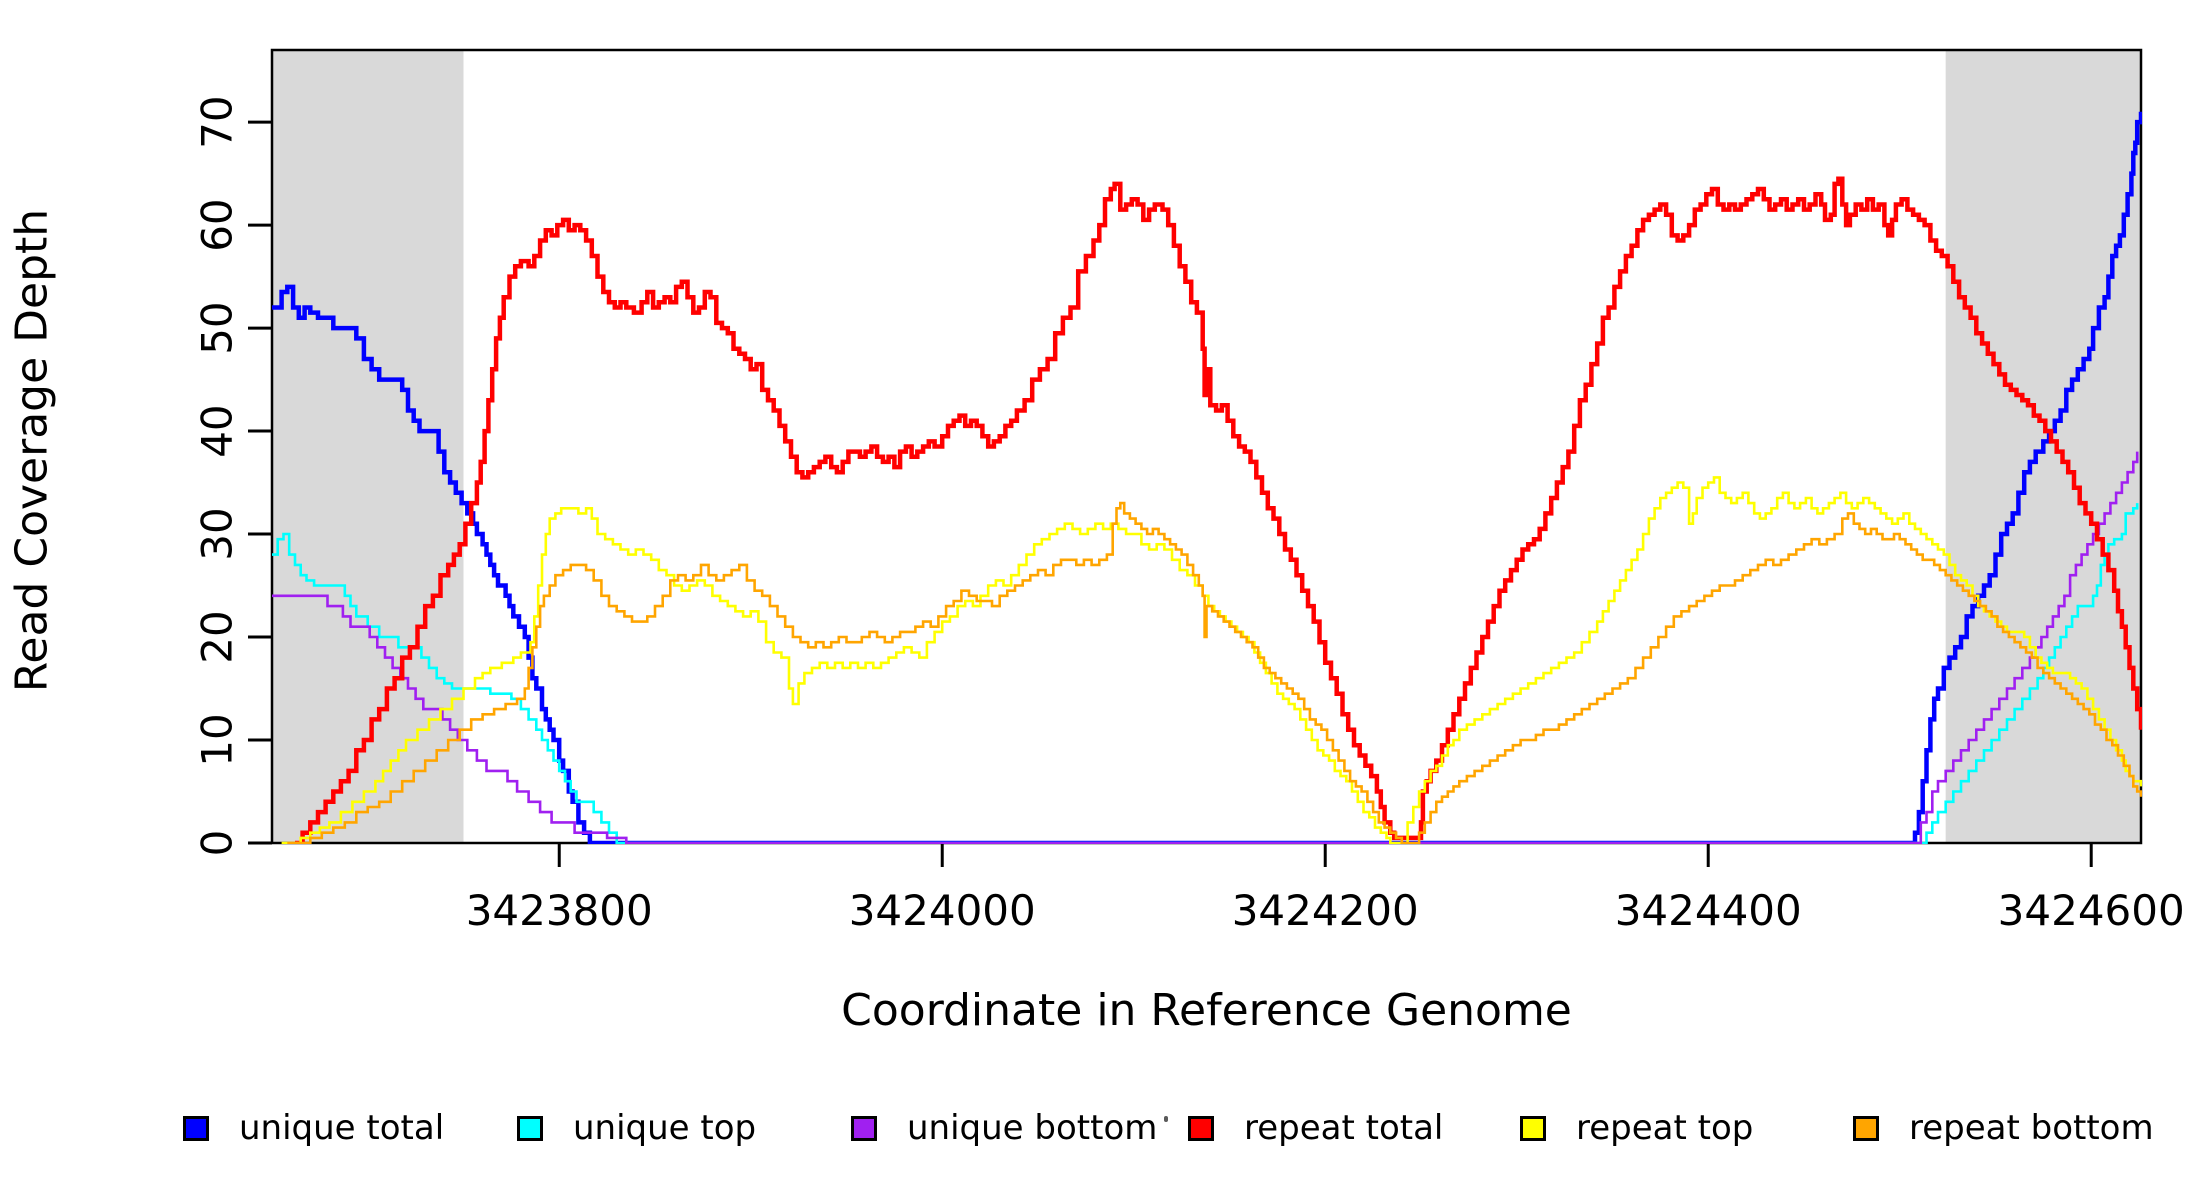 The image size is (2200, 1200). What do you see at coordinates (2091, 910) in the screenshot?
I see `x-tick-label: 3424600` at bounding box center [2091, 910].